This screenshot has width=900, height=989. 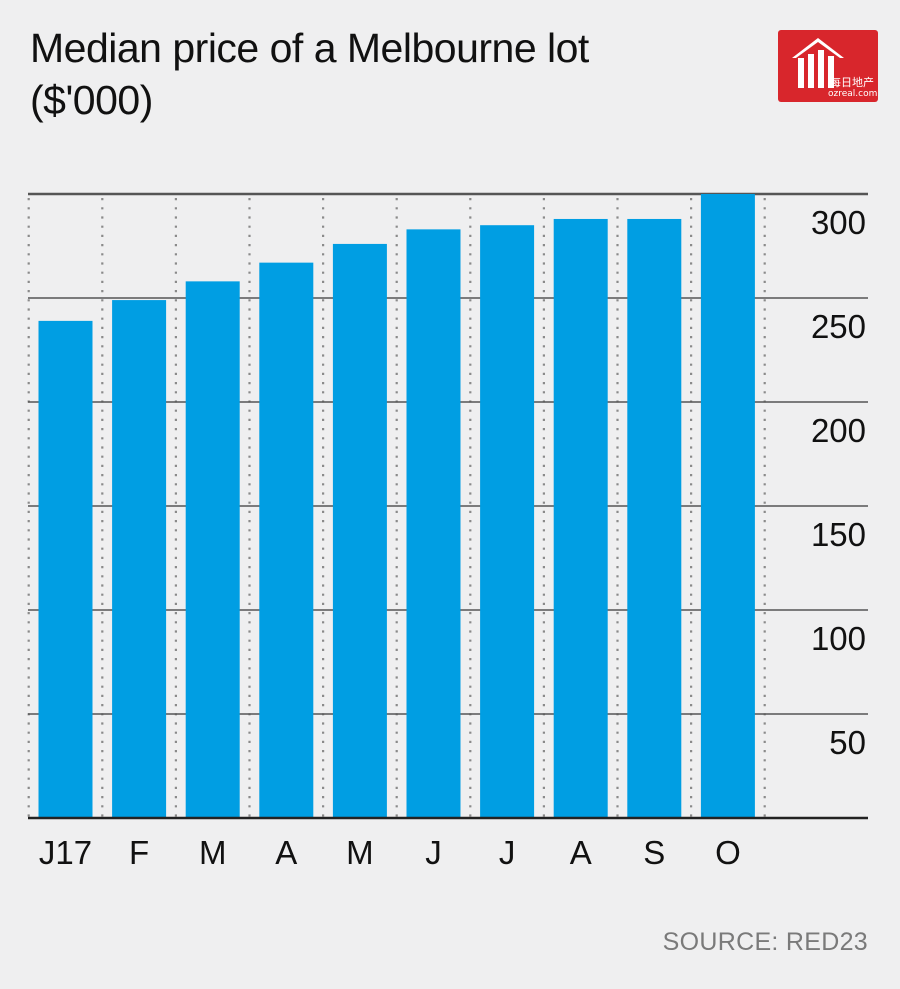 I want to click on y-tick-label: 300, so click(x=838, y=222).